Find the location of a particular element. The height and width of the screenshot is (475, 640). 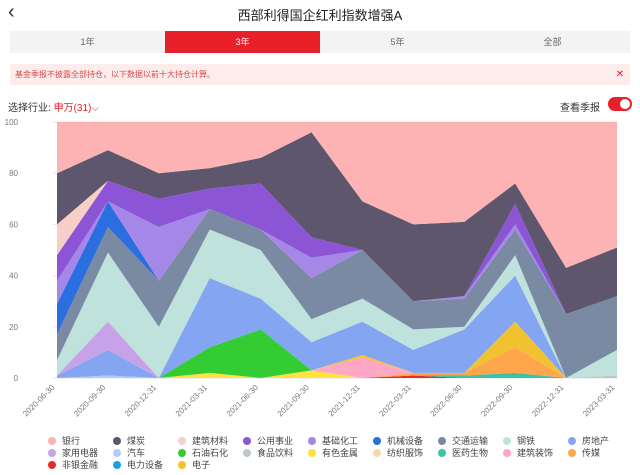

legend-item: 银行 is located at coordinates (64, 440).